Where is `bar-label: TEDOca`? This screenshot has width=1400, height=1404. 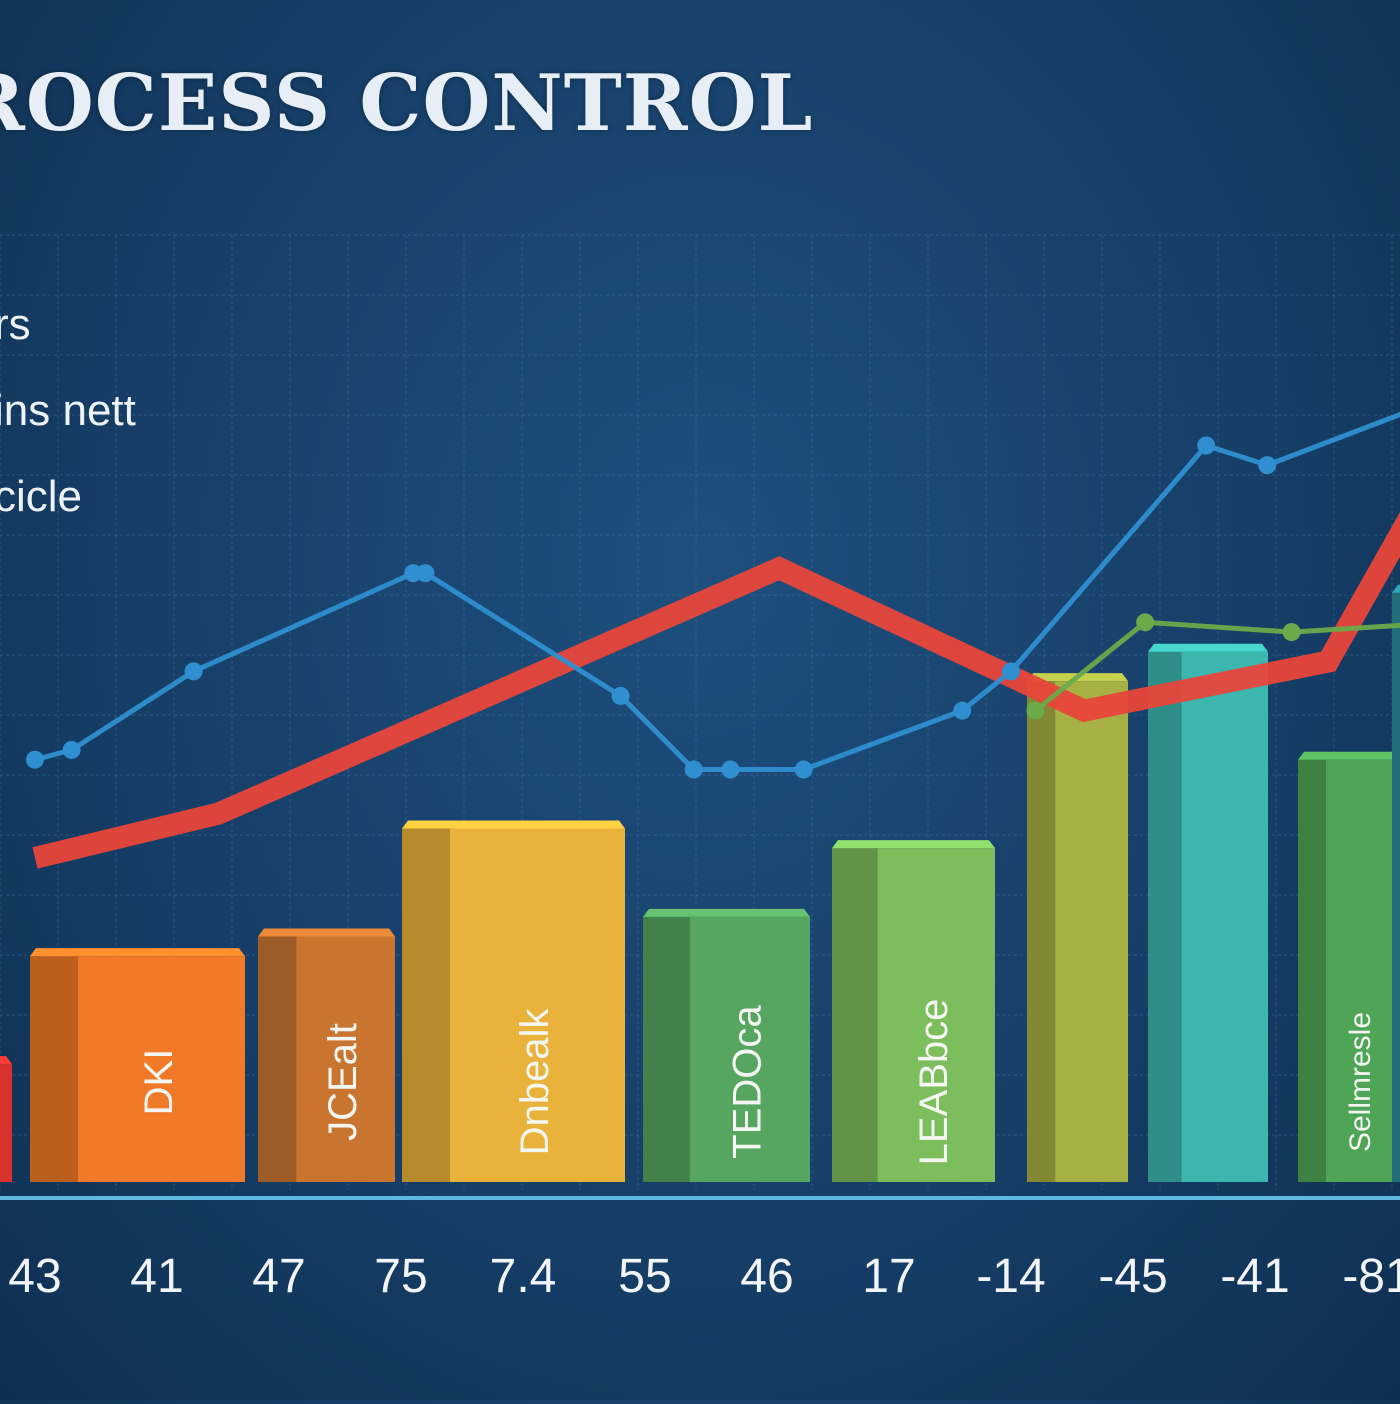
bar-label: TEDOca is located at coordinates (747, 1082).